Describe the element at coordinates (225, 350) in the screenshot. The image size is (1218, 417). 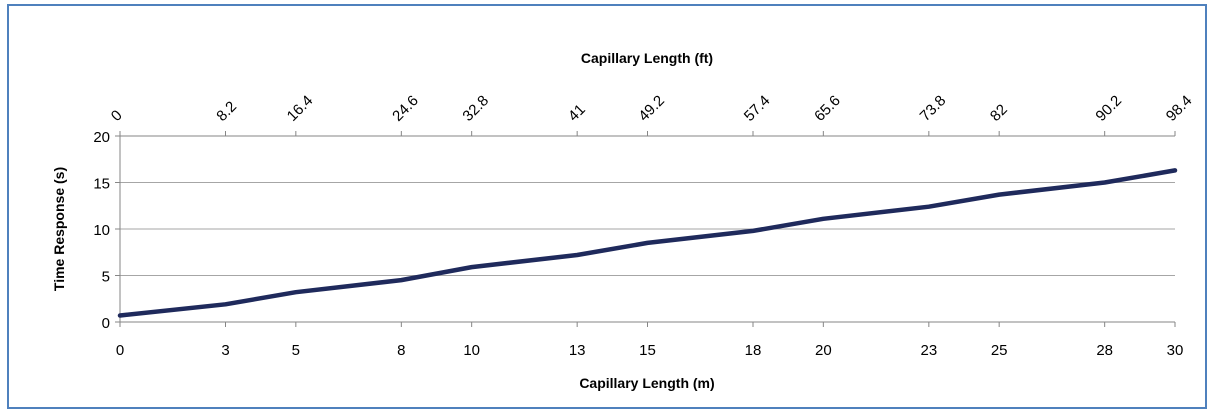
I see `x-tick-label: 3` at that location.